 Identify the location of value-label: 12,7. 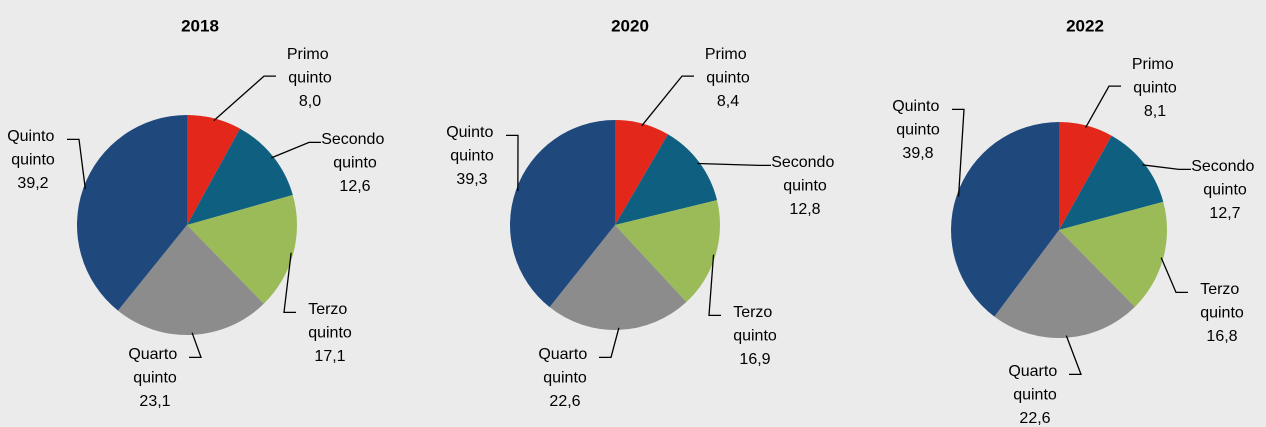
(1224, 213).